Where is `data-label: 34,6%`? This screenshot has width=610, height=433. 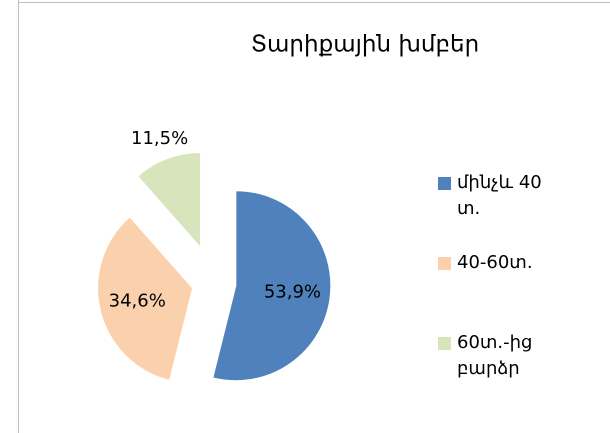 data-label: 34,6% is located at coordinates (137, 301).